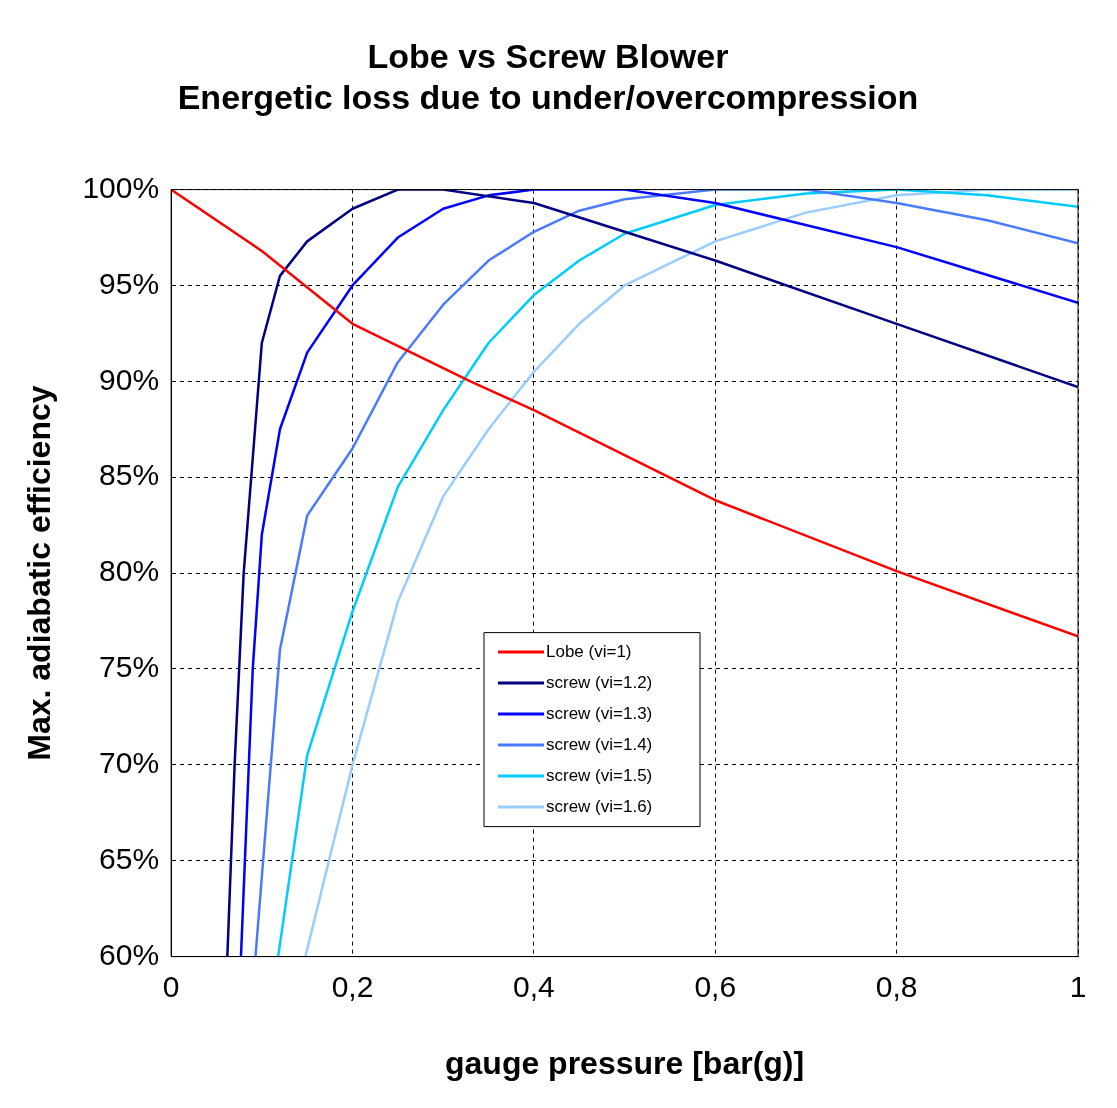  I want to click on y-tick-label: 95%, so click(129, 283).